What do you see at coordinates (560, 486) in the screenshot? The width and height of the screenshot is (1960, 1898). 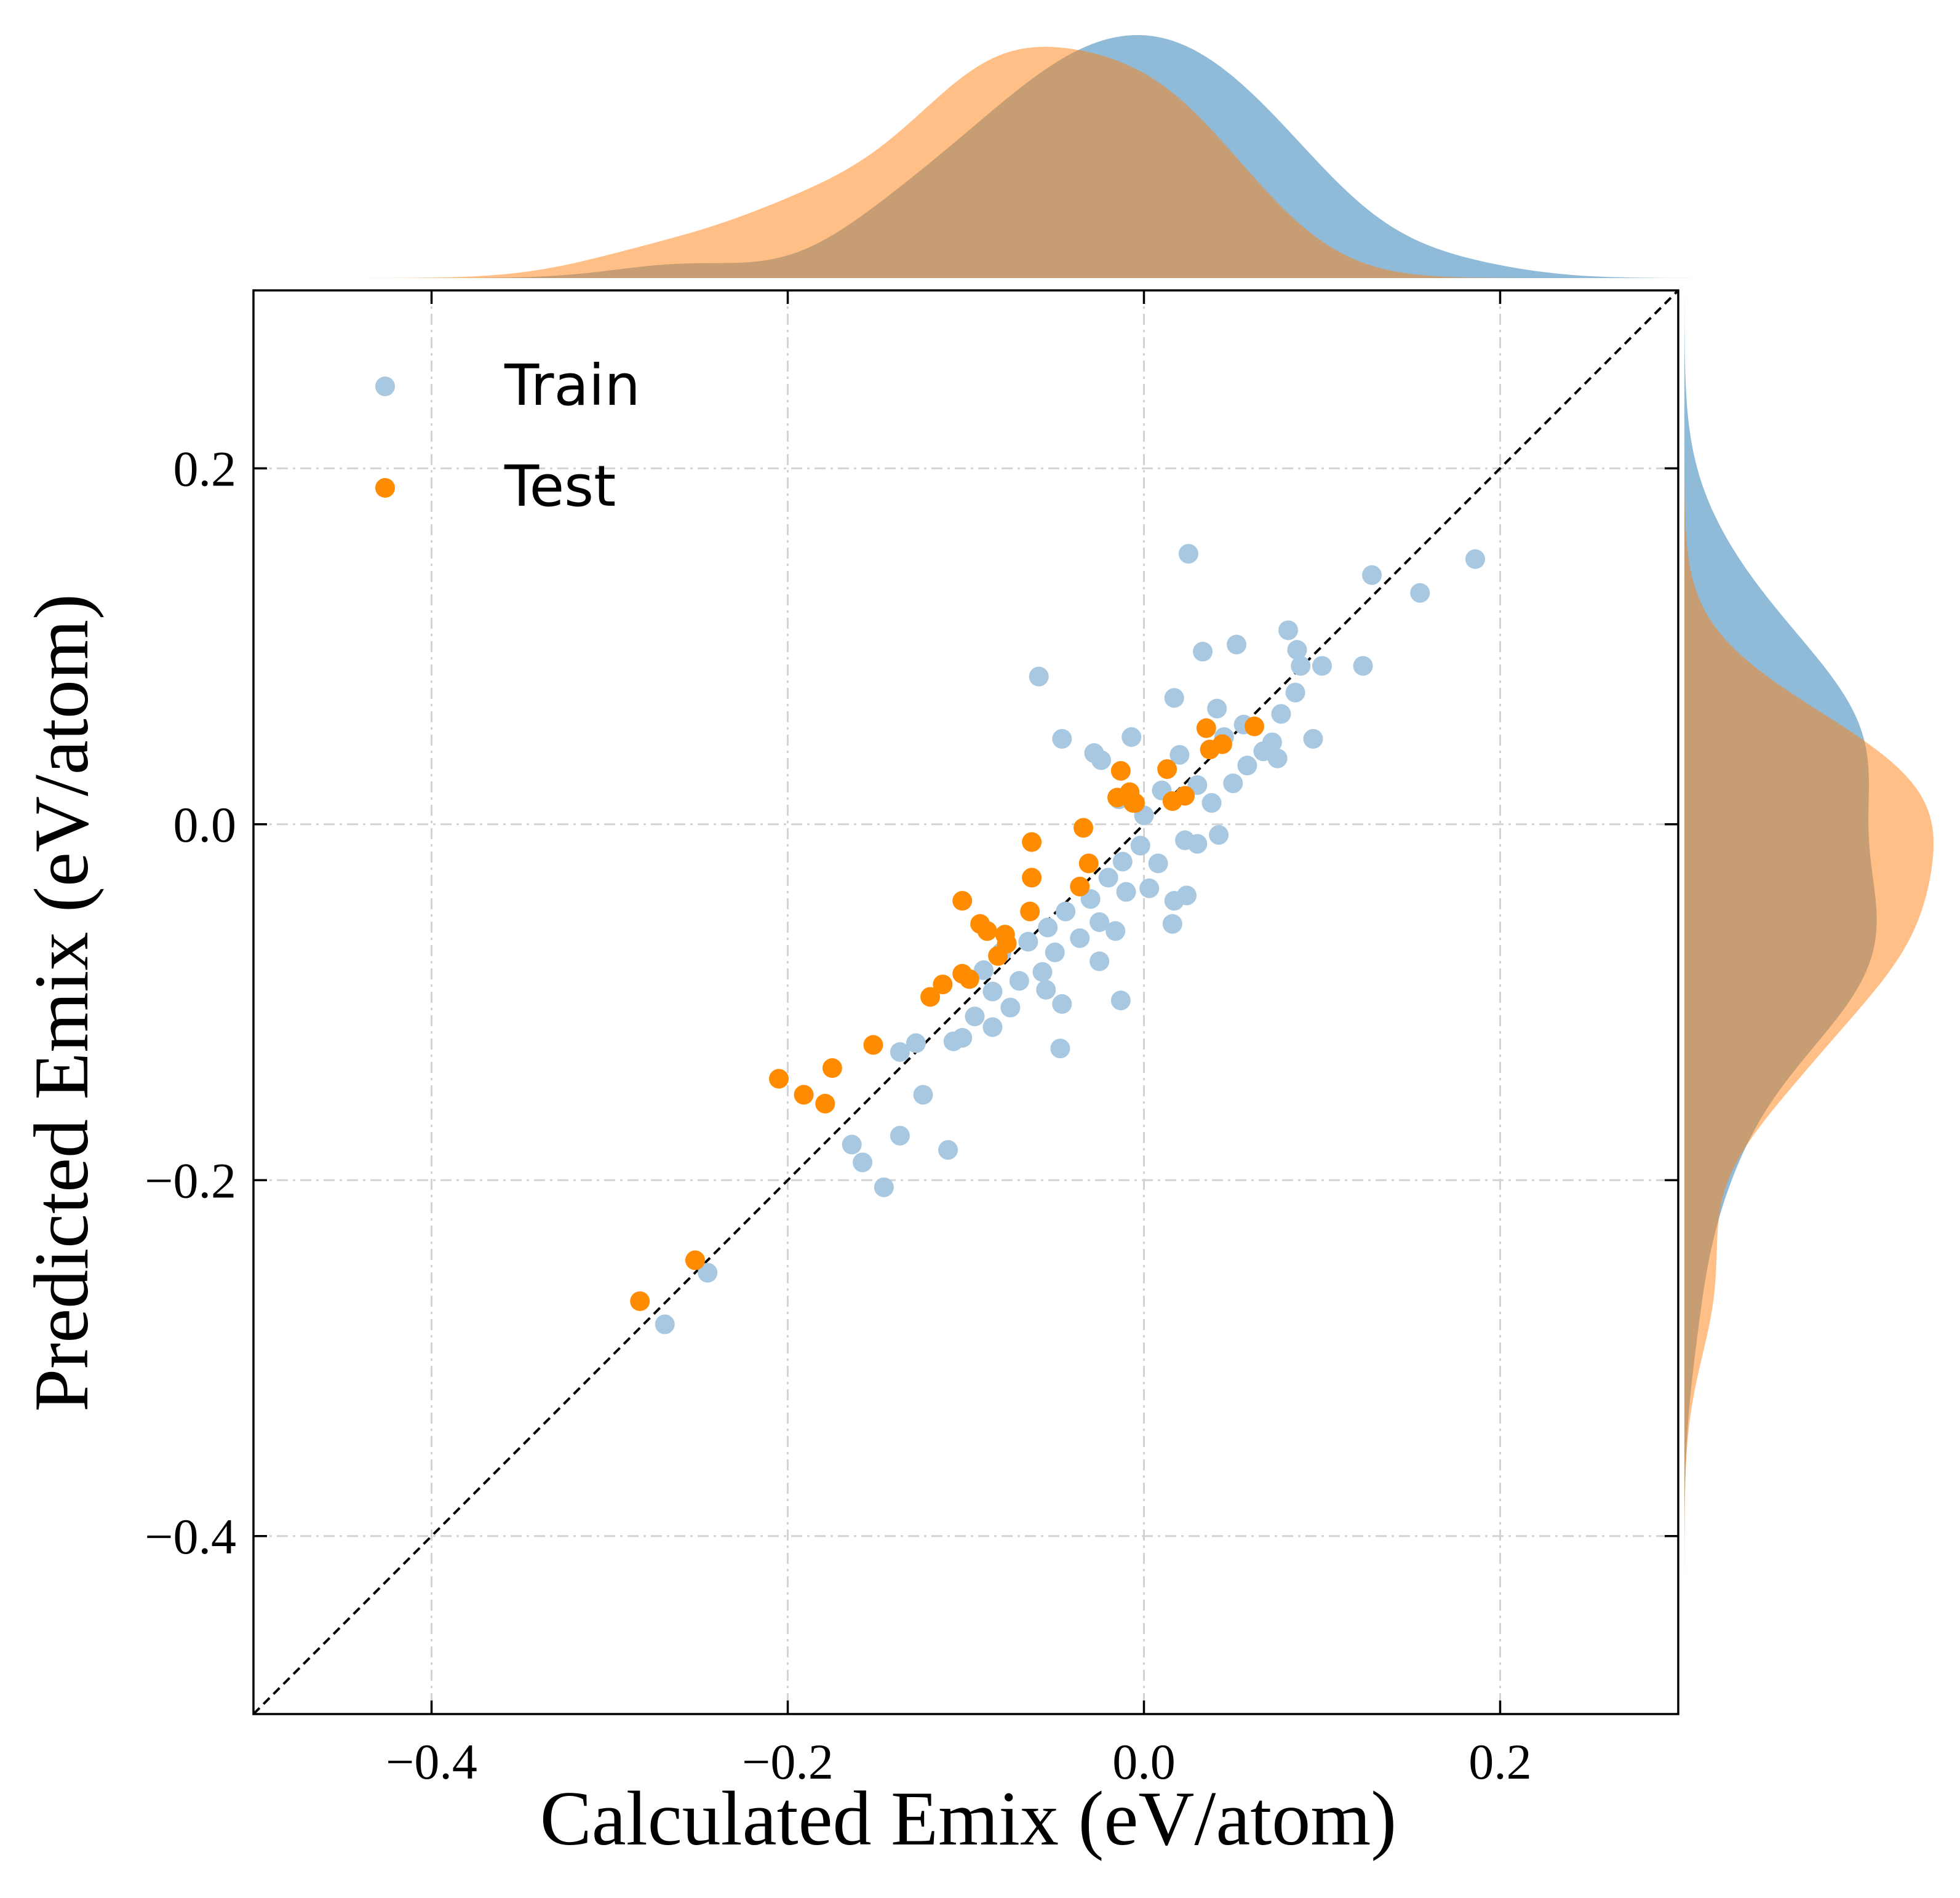 I see `legend-label-test: Test` at bounding box center [560, 486].